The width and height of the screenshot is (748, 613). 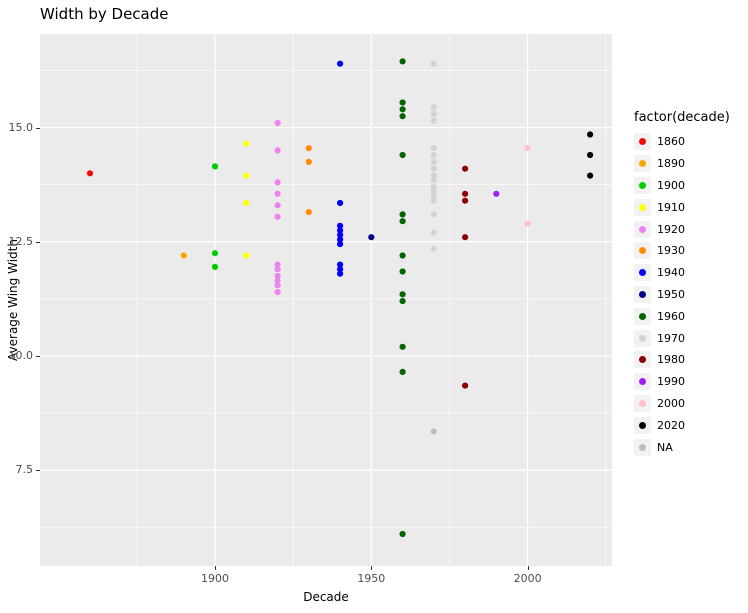 I want to click on legend-entry-label: 1920, so click(x=671, y=229).